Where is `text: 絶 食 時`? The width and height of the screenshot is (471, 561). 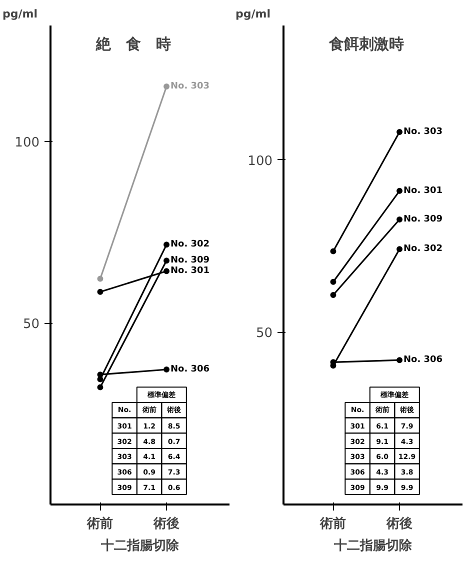 text: 絶 食 時 is located at coordinates (132, 44).